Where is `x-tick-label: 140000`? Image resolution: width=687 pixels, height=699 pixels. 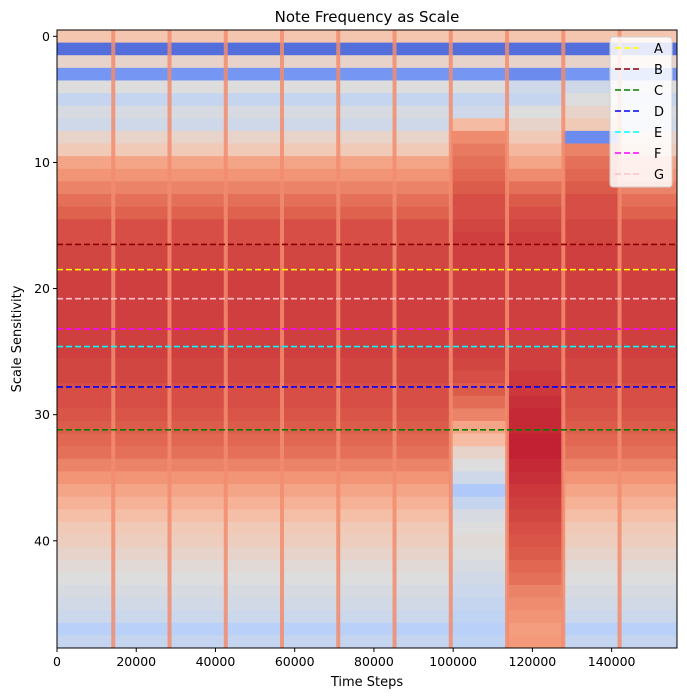 x-tick-label: 140000 is located at coordinates (612, 661).